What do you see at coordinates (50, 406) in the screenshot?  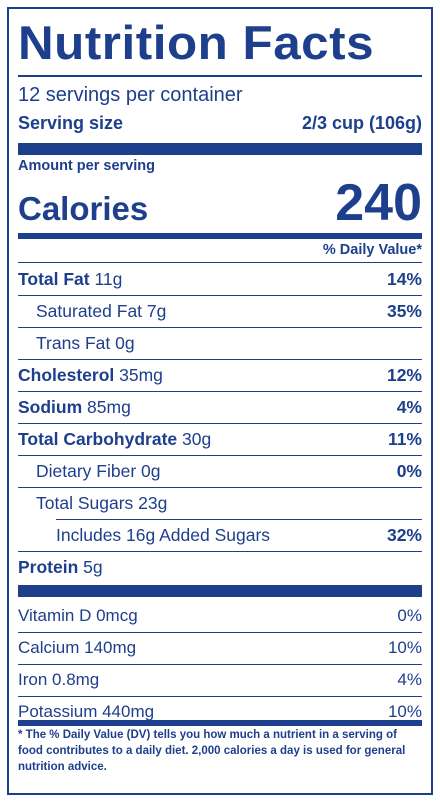 I see `nutrient-name: Sodium` at bounding box center [50, 406].